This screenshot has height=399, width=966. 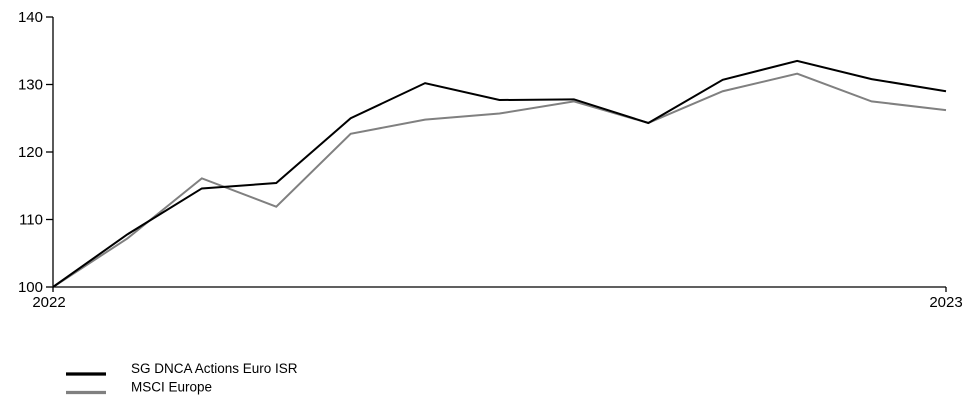 I want to click on y-tick-label: 130, so click(x=30, y=85).